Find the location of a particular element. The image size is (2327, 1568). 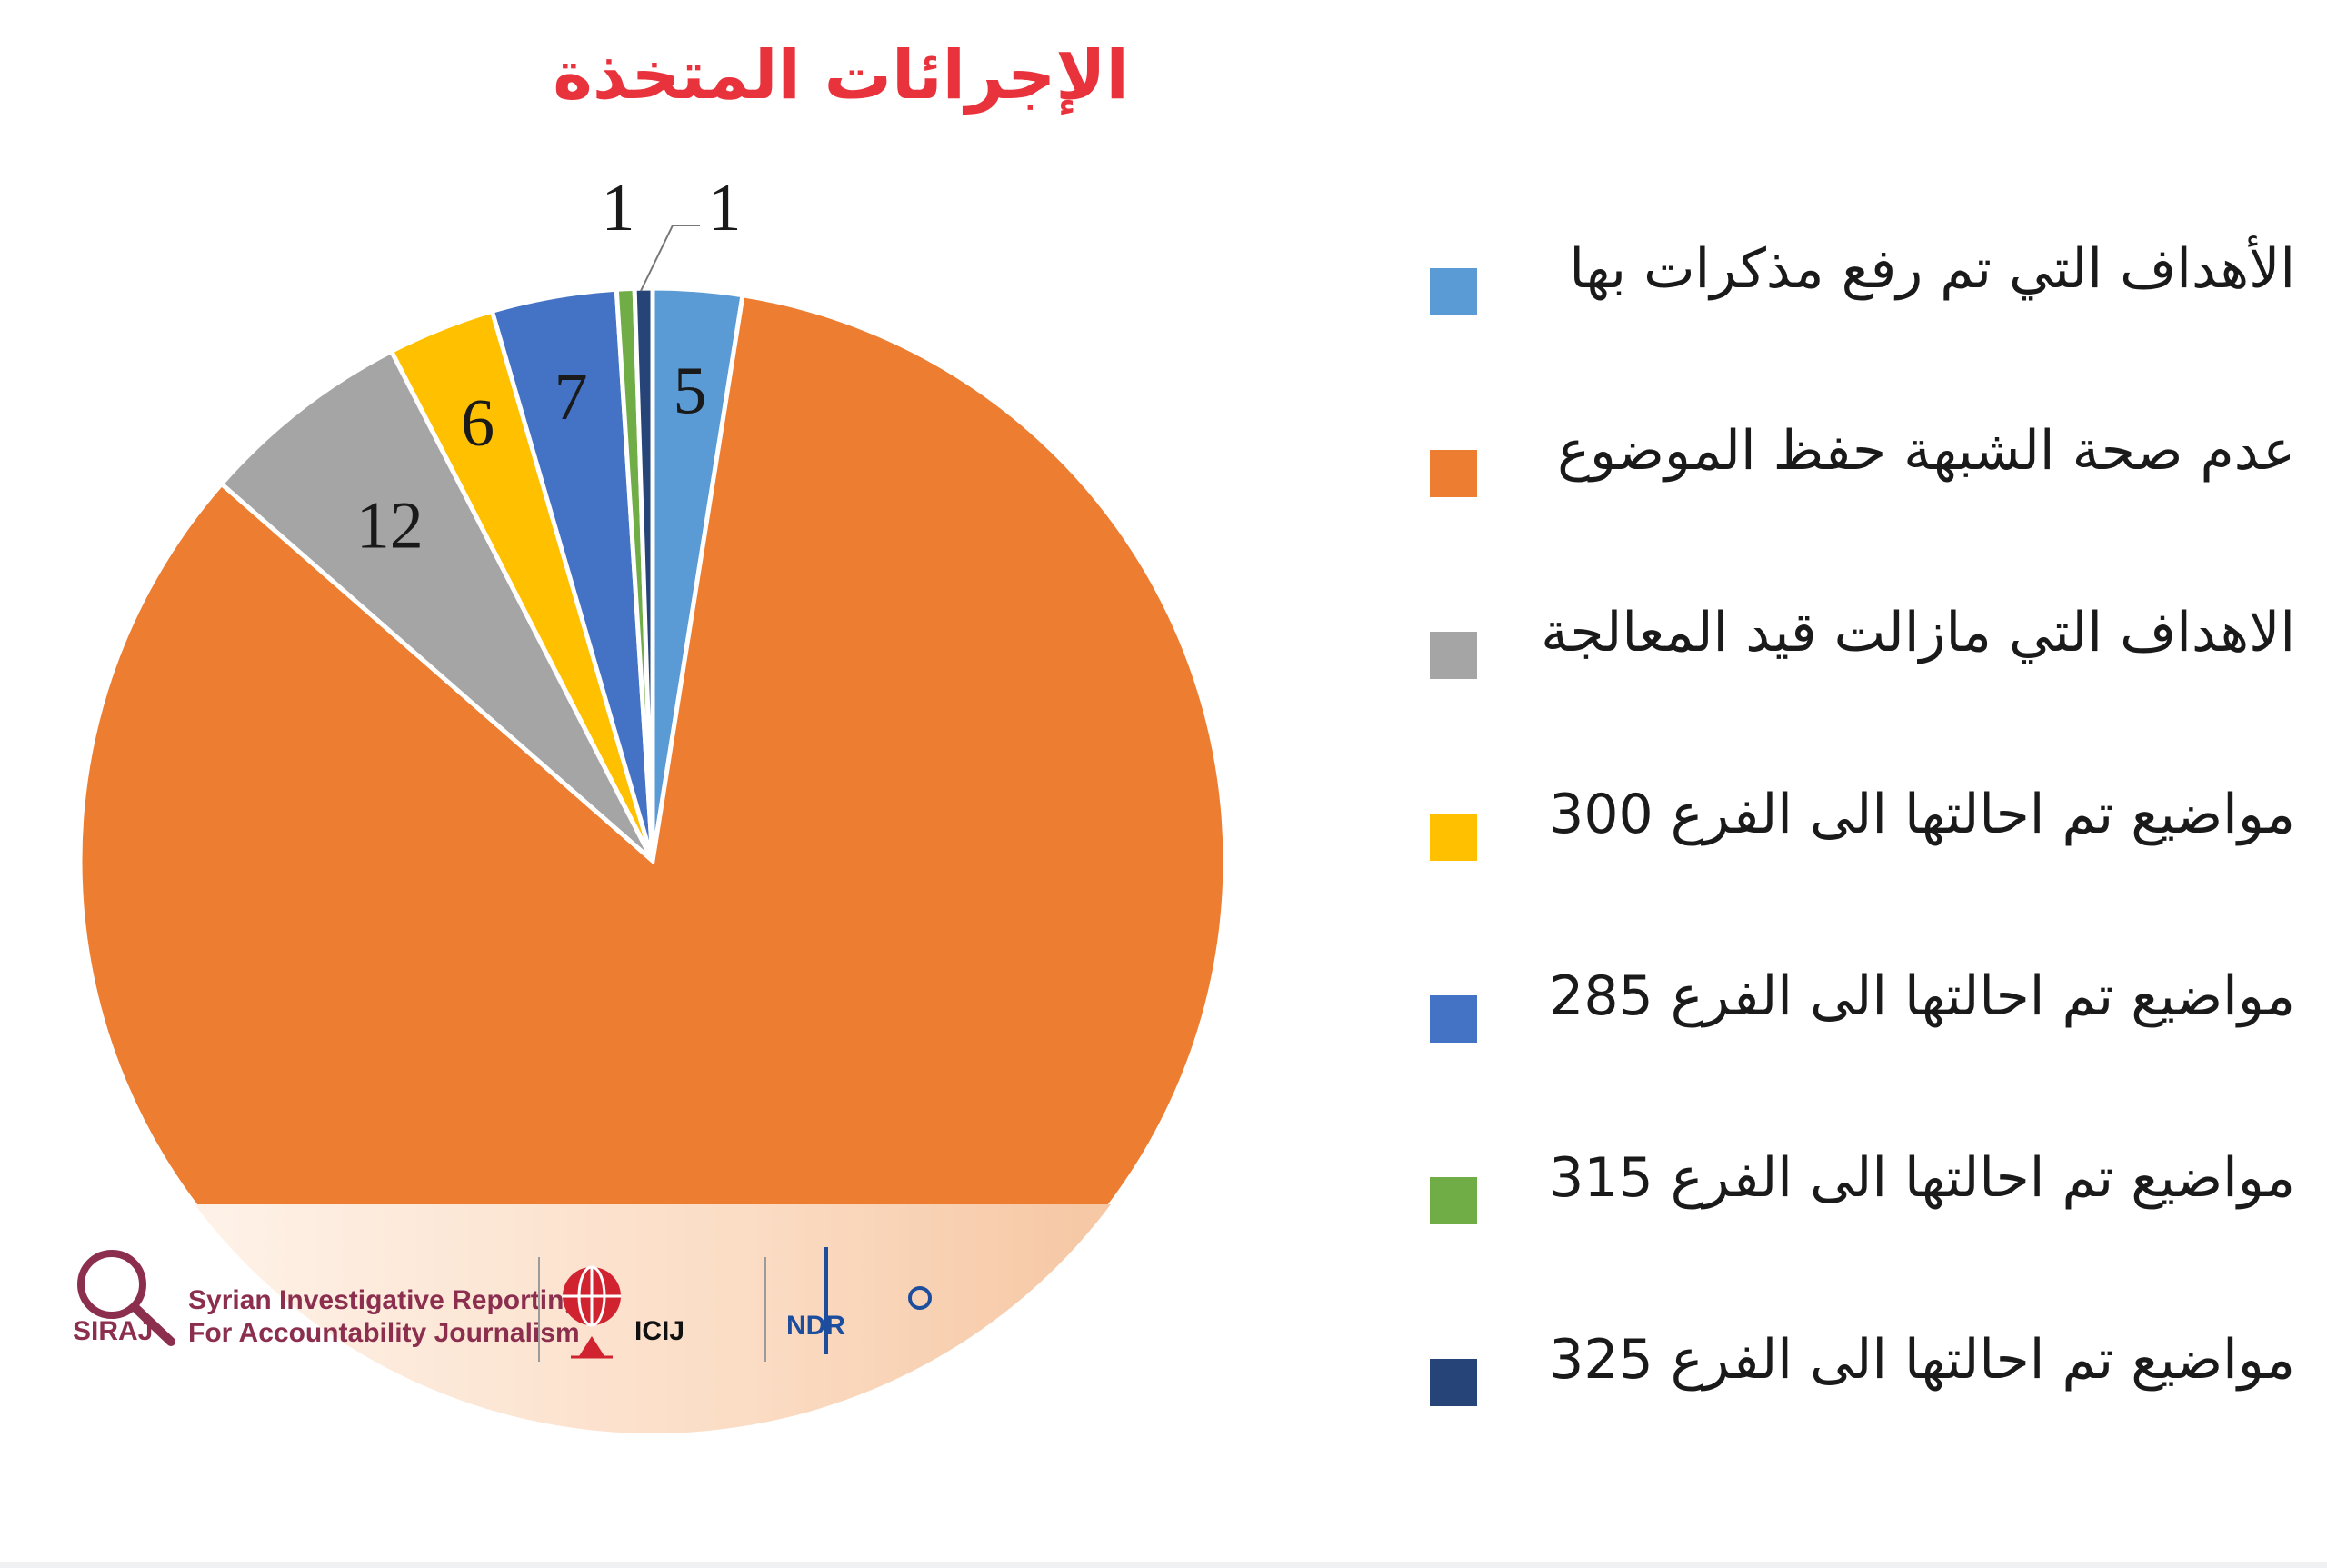

data-label: 7 is located at coordinates (571, 397).